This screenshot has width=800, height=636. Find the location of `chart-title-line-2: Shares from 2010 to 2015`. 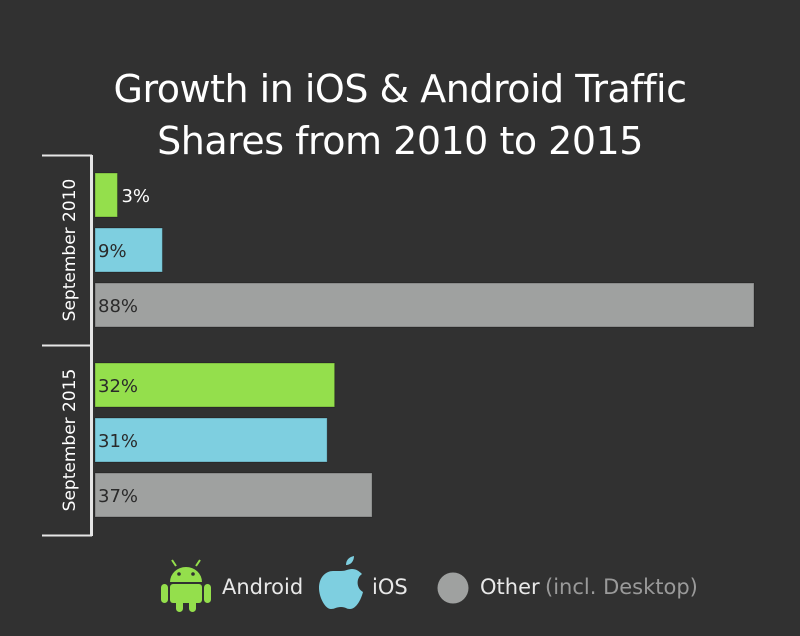

chart-title-line-2: Shares from 2010 to 2015 is located at coordinates (400, 141).